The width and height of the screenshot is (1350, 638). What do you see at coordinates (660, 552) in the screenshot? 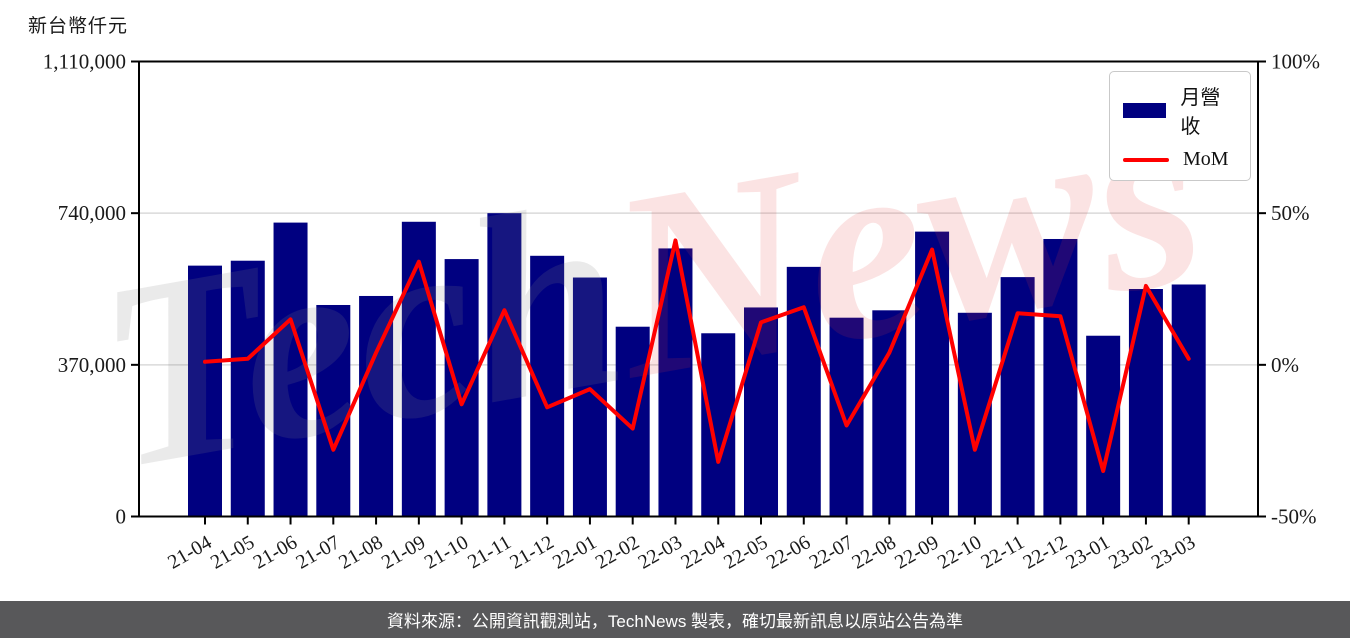
I see `x-axis-tick-label: 22-03` at bounding box center [660, 552].